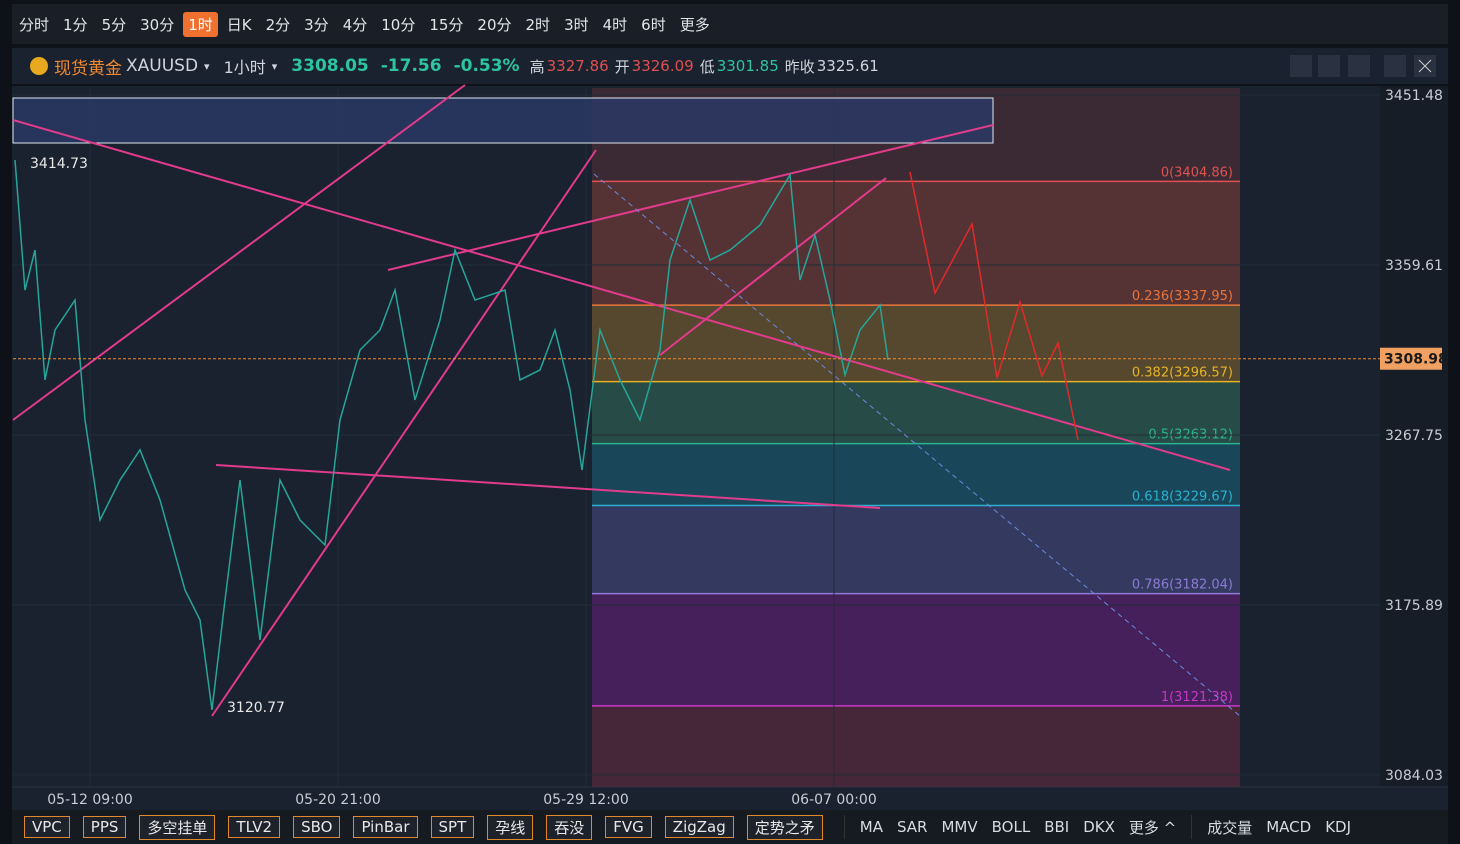  Describe the element at coordinates (157, 24) in the screenshot. I see `period-button: 30分` at that location.